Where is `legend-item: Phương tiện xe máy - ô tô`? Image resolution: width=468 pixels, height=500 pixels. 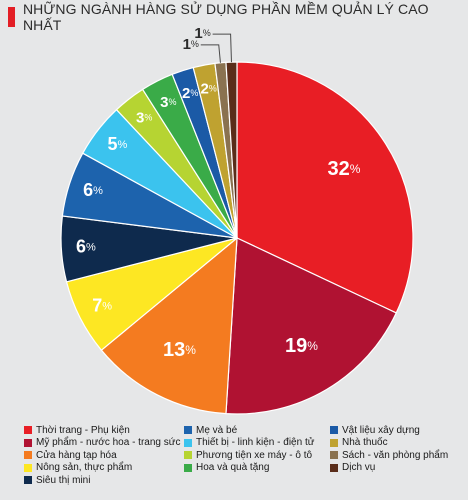
legend-item: Phương tiện xe máy - ô tô is located at coordinates (248, 455).